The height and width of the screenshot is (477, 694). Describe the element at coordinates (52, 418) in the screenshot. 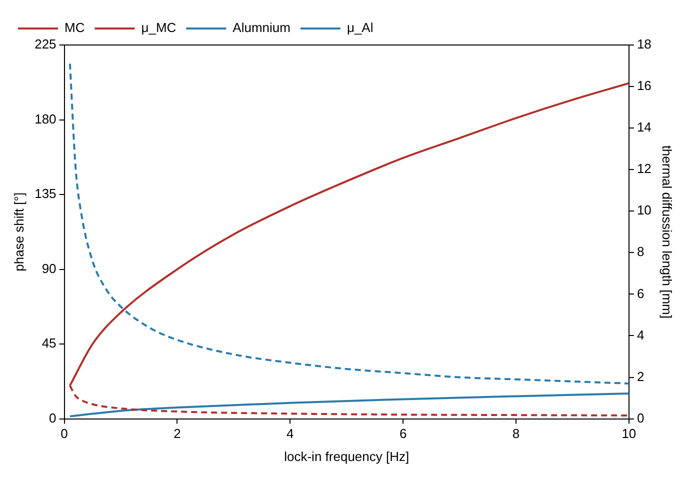

I see `y-tick-label: 0` at that location.